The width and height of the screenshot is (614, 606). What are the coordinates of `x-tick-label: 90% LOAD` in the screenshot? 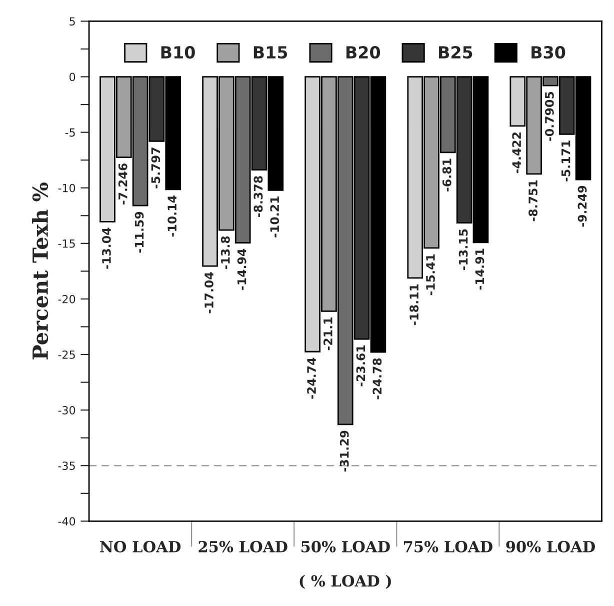 It's located at (550, 546).